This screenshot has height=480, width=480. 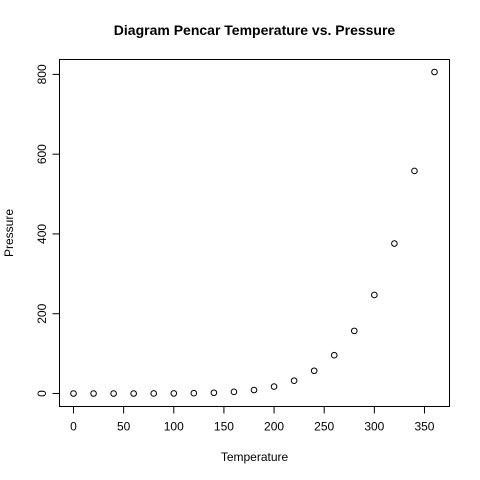 I want to click on y-axis-label: Pressure, so click(x=9, y=233).